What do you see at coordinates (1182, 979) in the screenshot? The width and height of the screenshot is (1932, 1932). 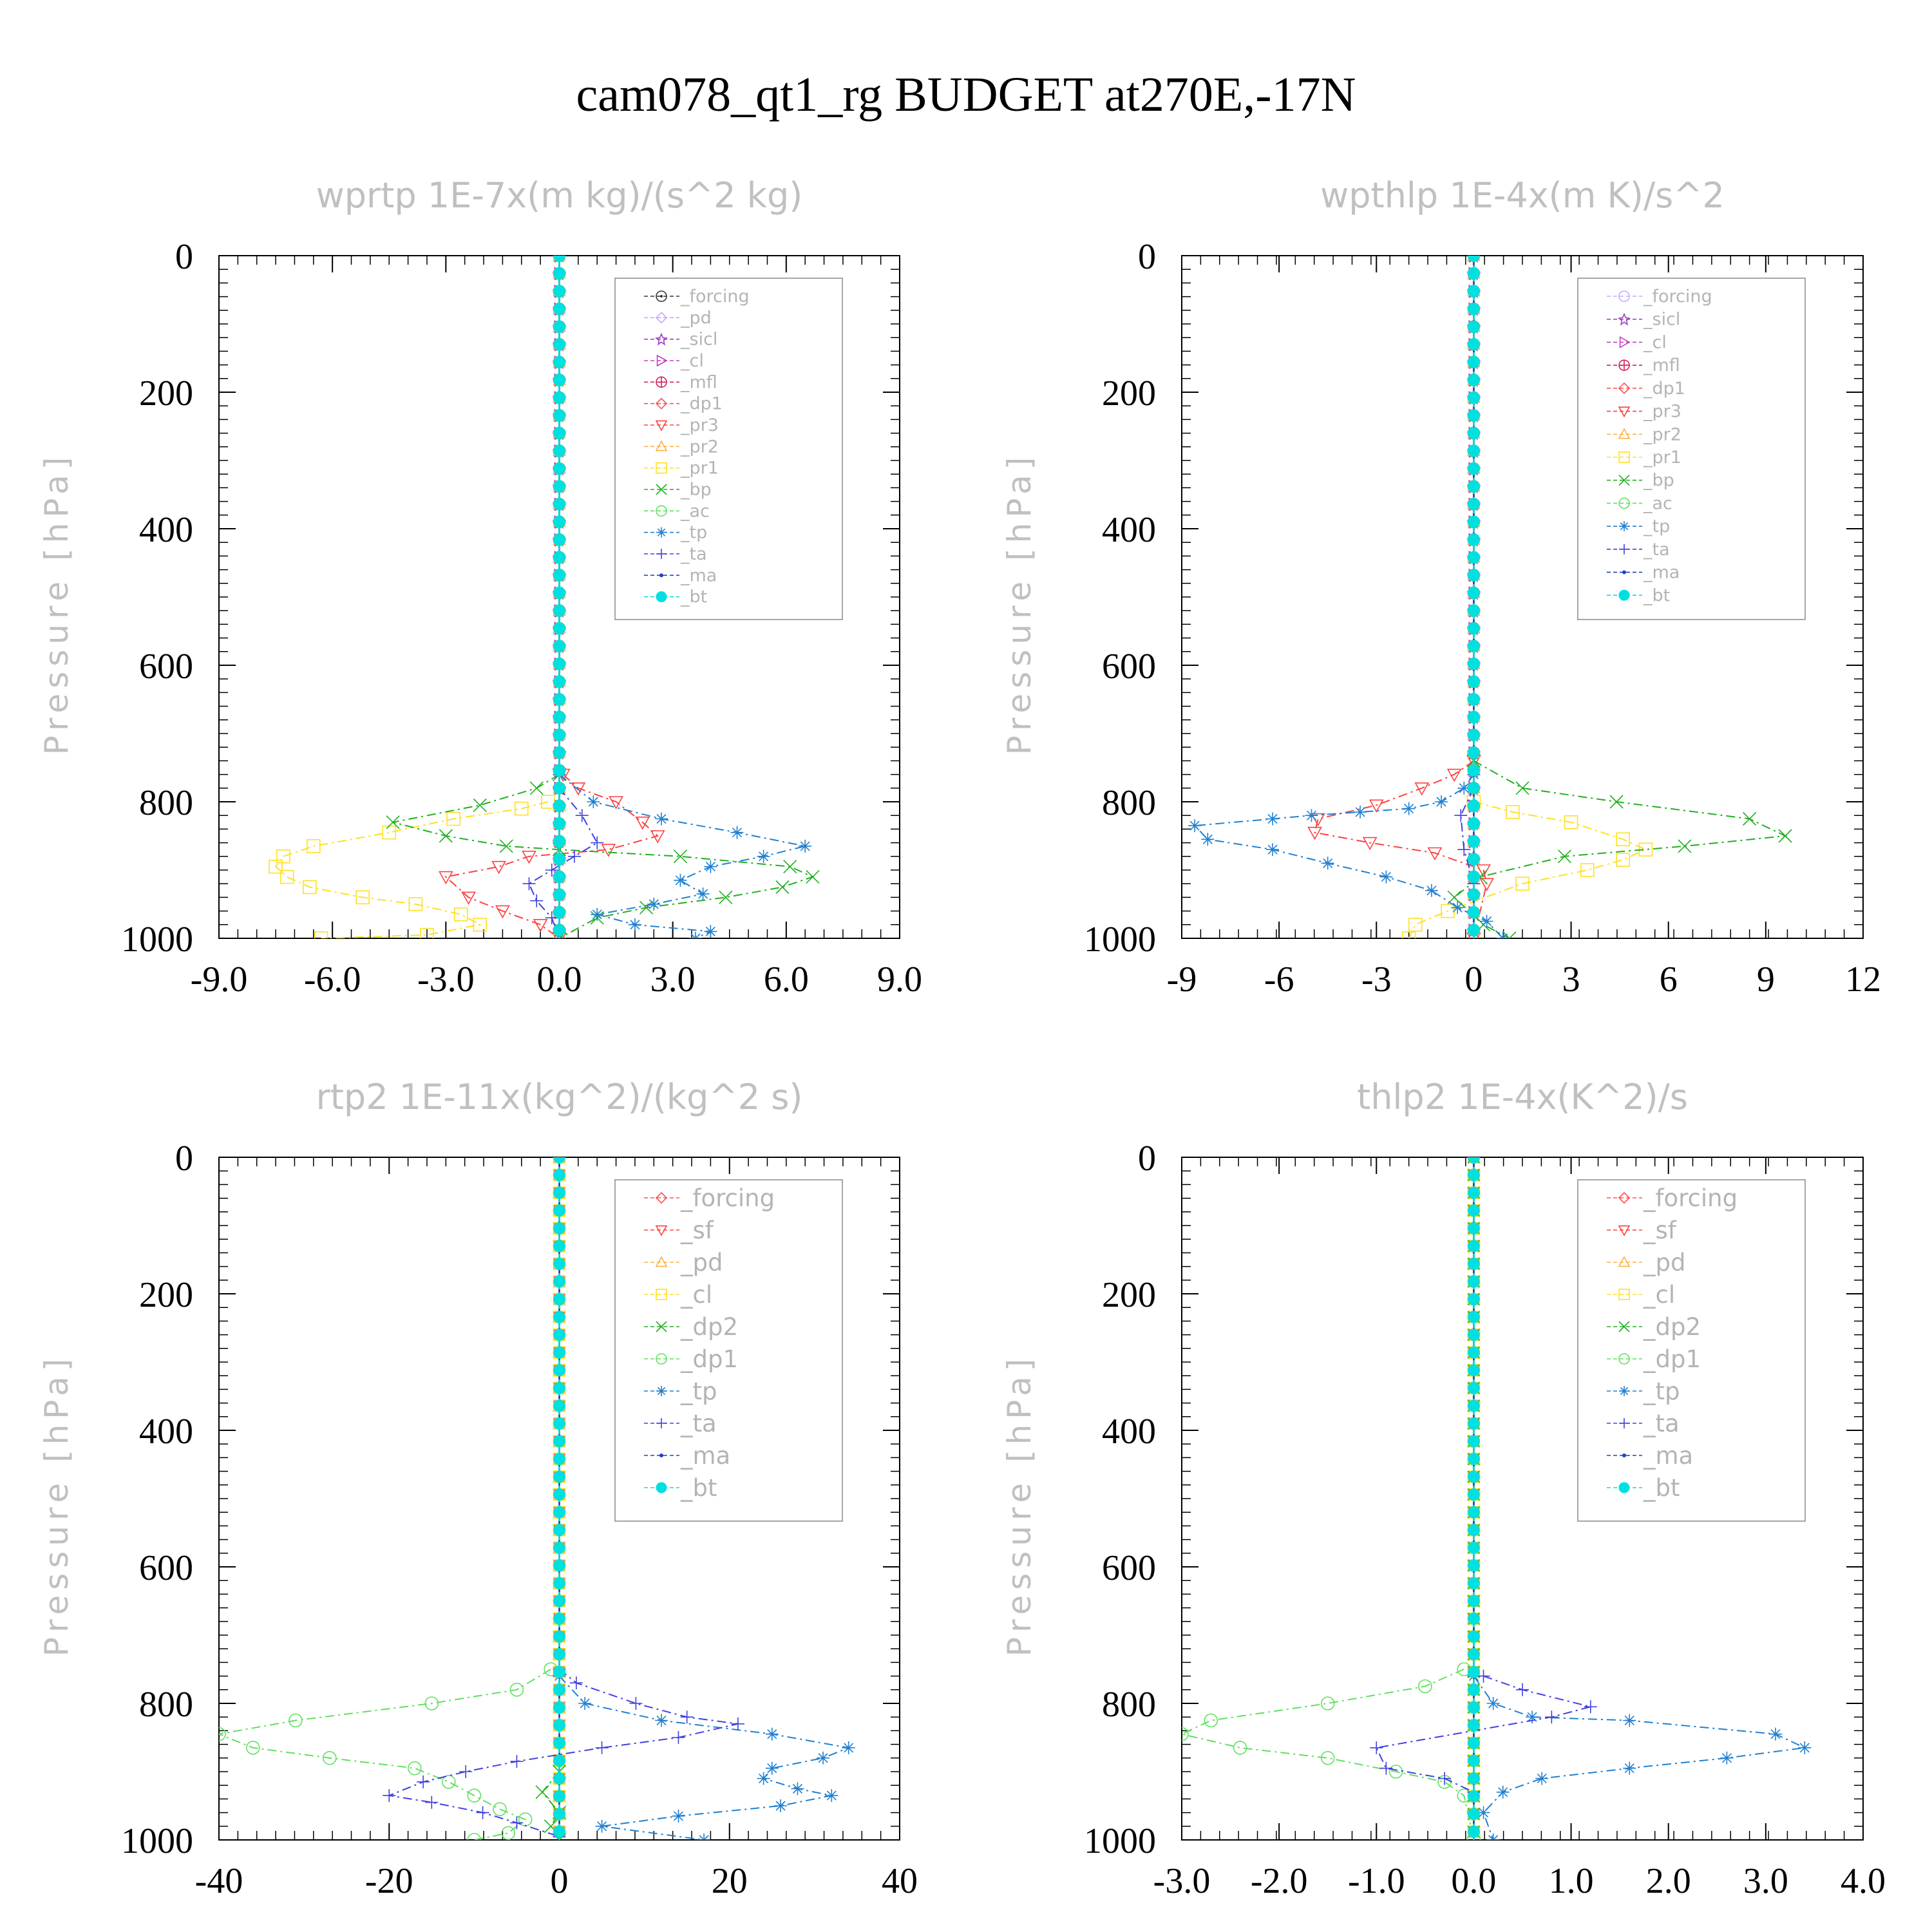 I see `x-tick-label: -9` at bounding box center [1182, 979].